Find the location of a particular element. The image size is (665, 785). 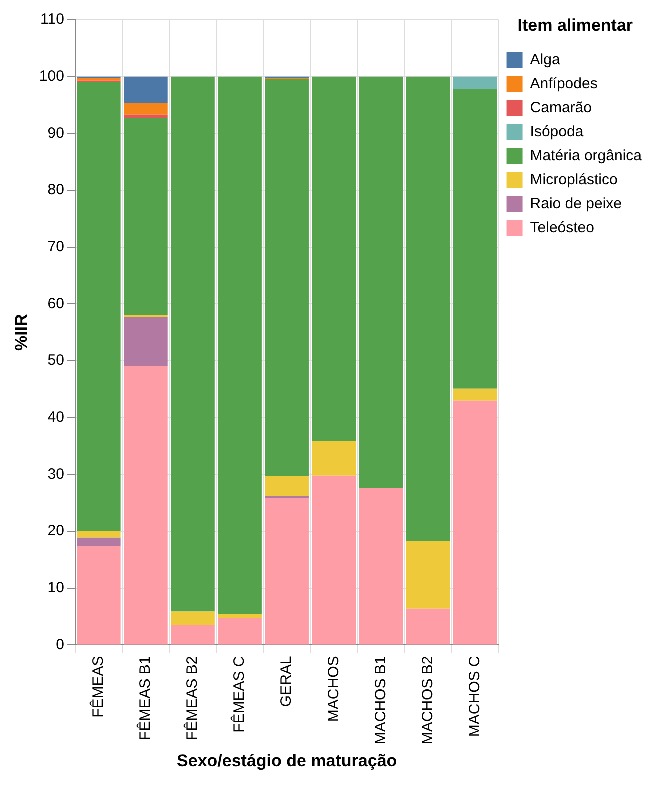

legend-label: Isópoda is located at coordinates (557, 132).